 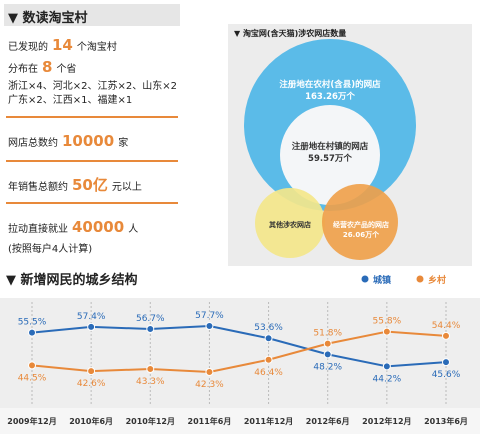 I want to click on text: 浙江×4、河北×2、江苏×2、山东×2, so click(x=92, y=86).